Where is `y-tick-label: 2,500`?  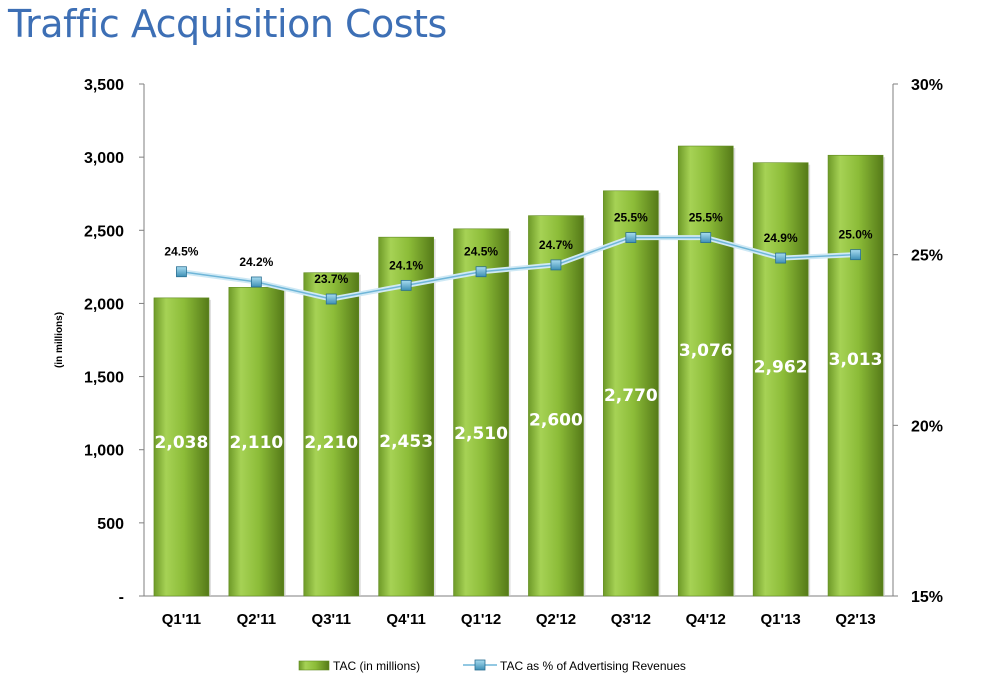 y-tick-label: 2,500 is located at coordinates (104, 231).